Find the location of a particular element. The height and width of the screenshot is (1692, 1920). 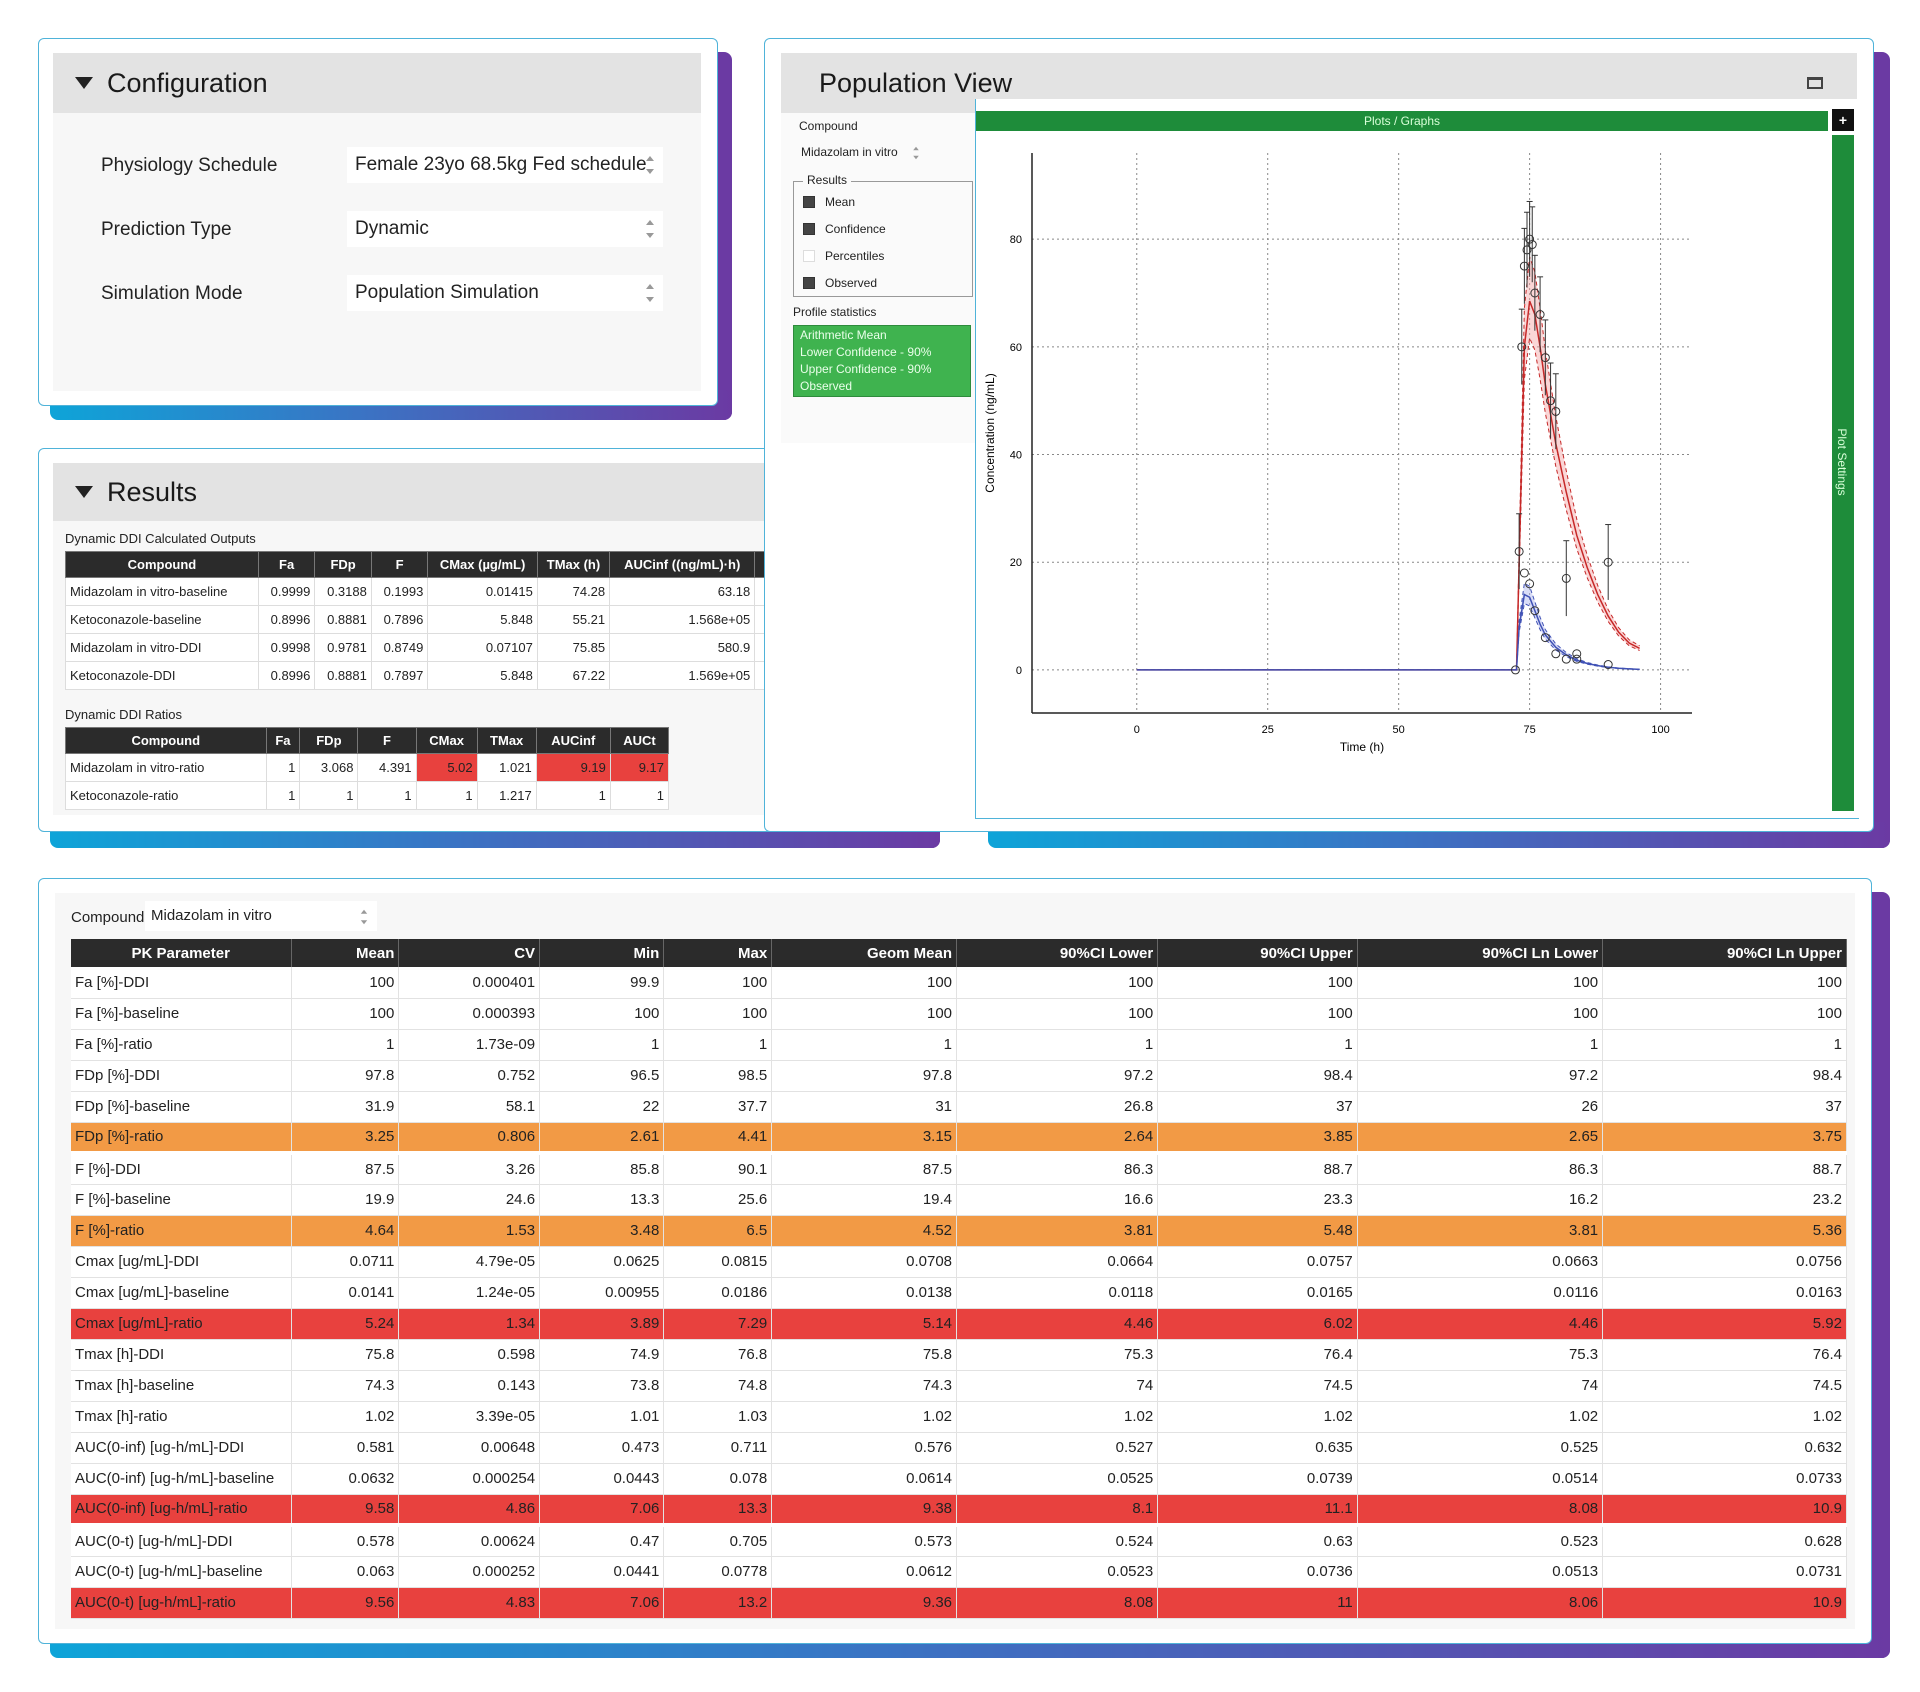

table-cell: AUC(0-inf) [ug-h/mL]-ratio is located at coordinates (181, 1510).